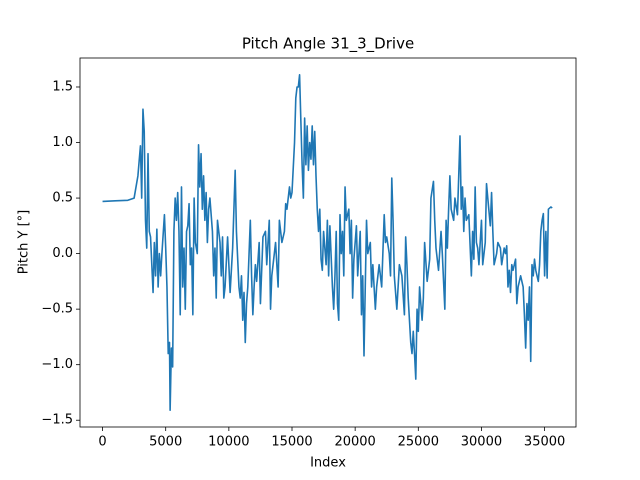 The height and width of the screenshot is (480, 640). Describe the element at coordinates (481, 442) in the screenshot. I see `x-tick-label: 30000` at that location.